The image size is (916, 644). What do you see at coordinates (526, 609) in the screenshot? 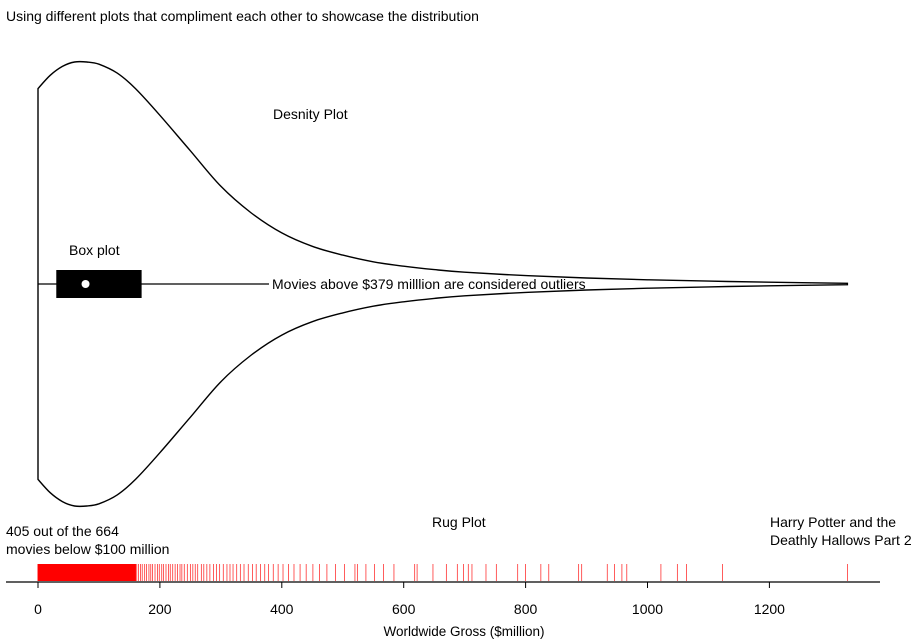
I see `x-tick-label: 800` at bounding box center [526, 609].